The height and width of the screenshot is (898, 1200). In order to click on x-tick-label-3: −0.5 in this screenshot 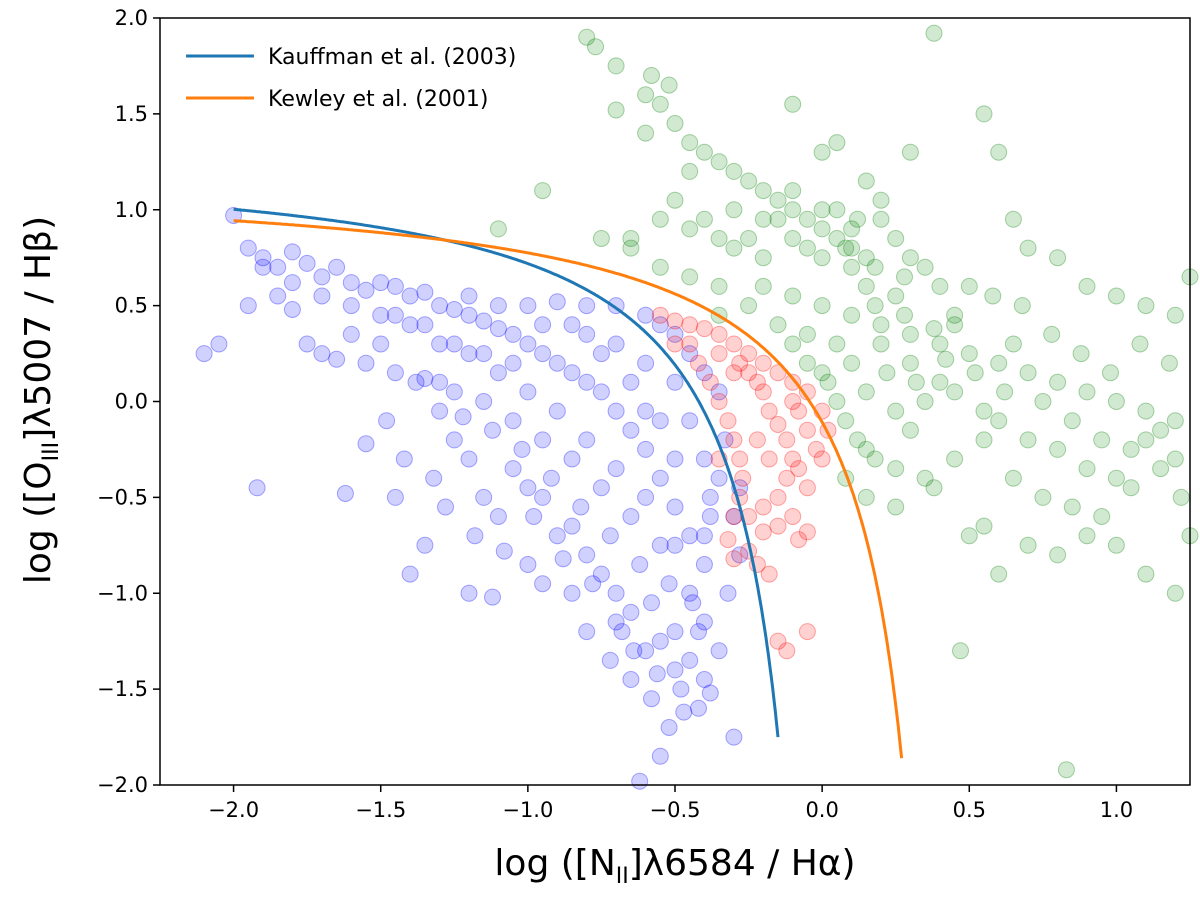, I will do `click(675, 810)`.